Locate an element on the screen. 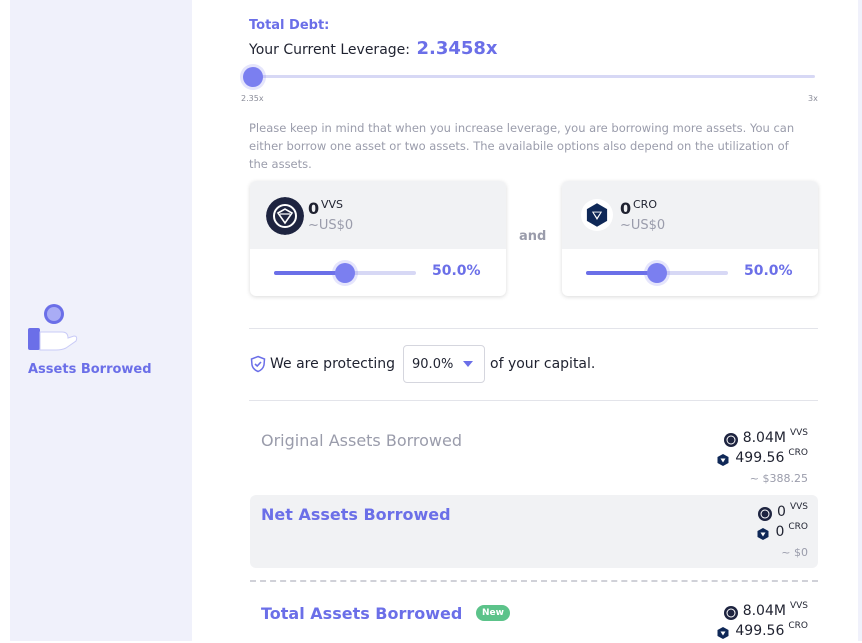 This screenshot has width=862, height=643. borrow-symbol-cro: CRO is located at coordinates (645, 204).